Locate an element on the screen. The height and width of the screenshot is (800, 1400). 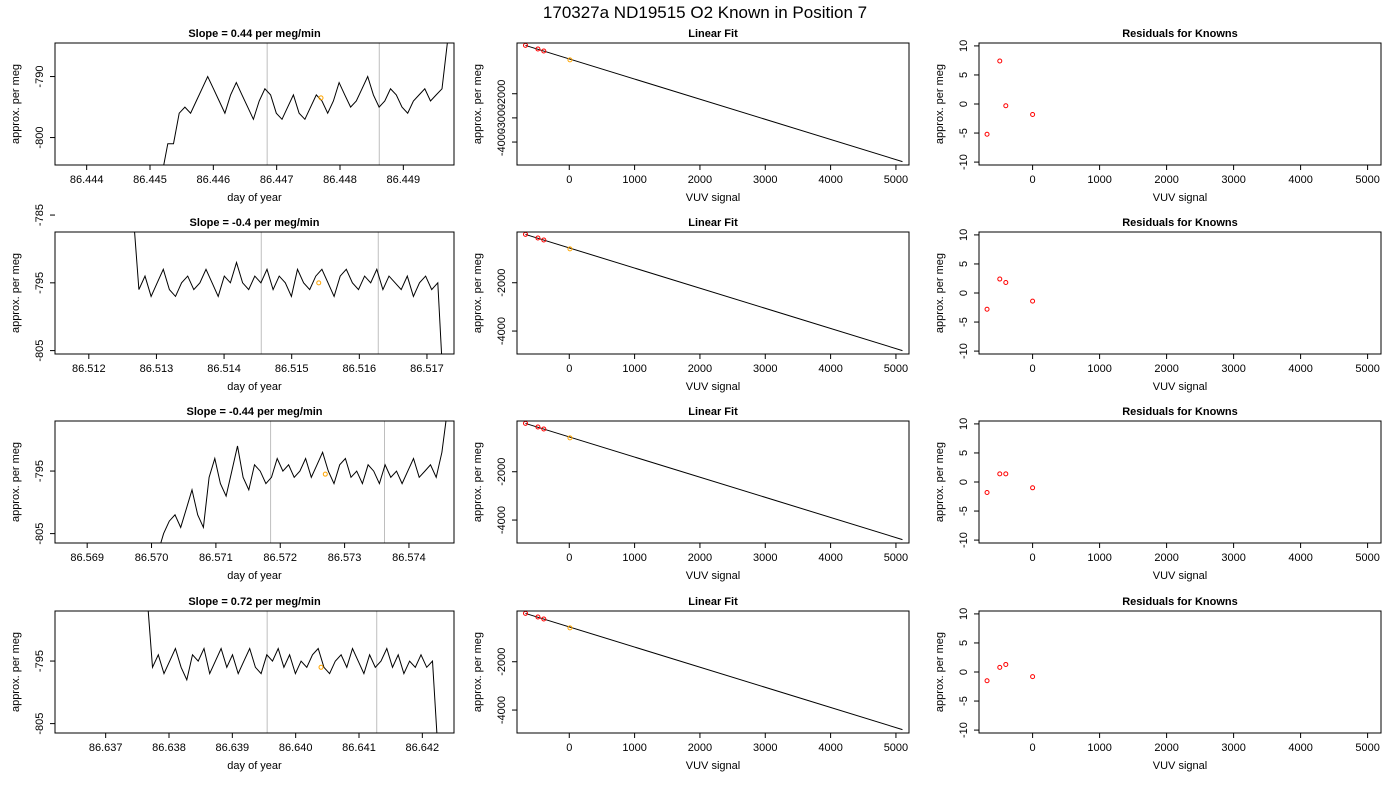
panel-title: Slope = -0.44 per meg/min is located at coordinates (254, 412).